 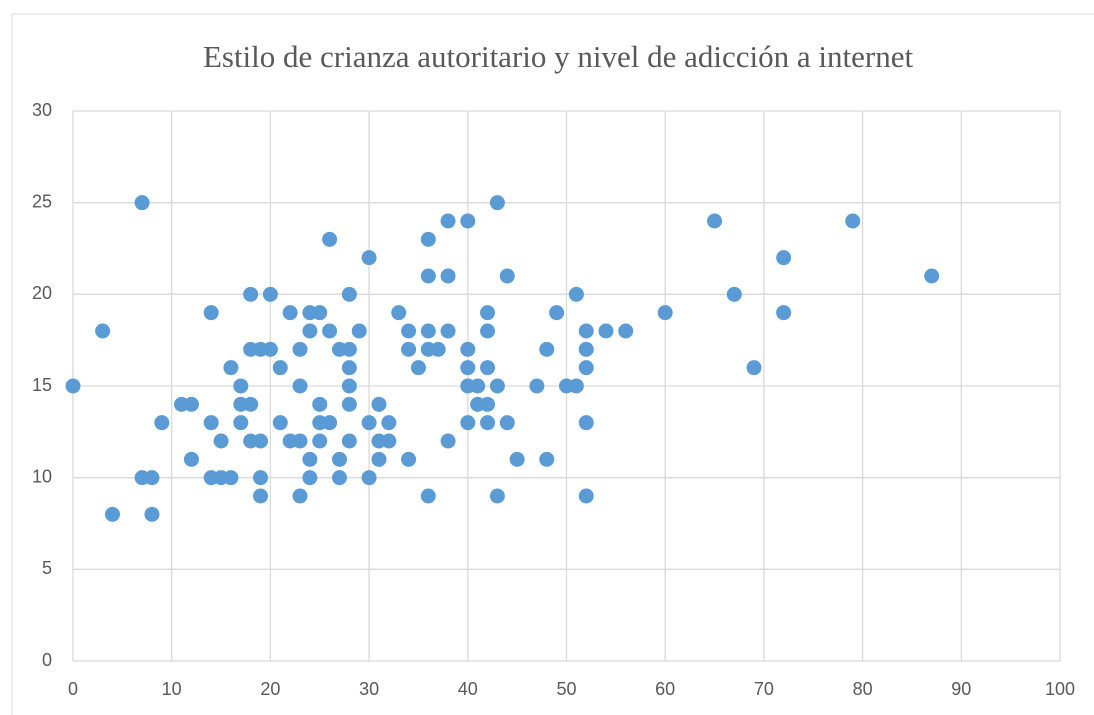 I want to click on x-tick-label: 30, so click(x=369, y=689).